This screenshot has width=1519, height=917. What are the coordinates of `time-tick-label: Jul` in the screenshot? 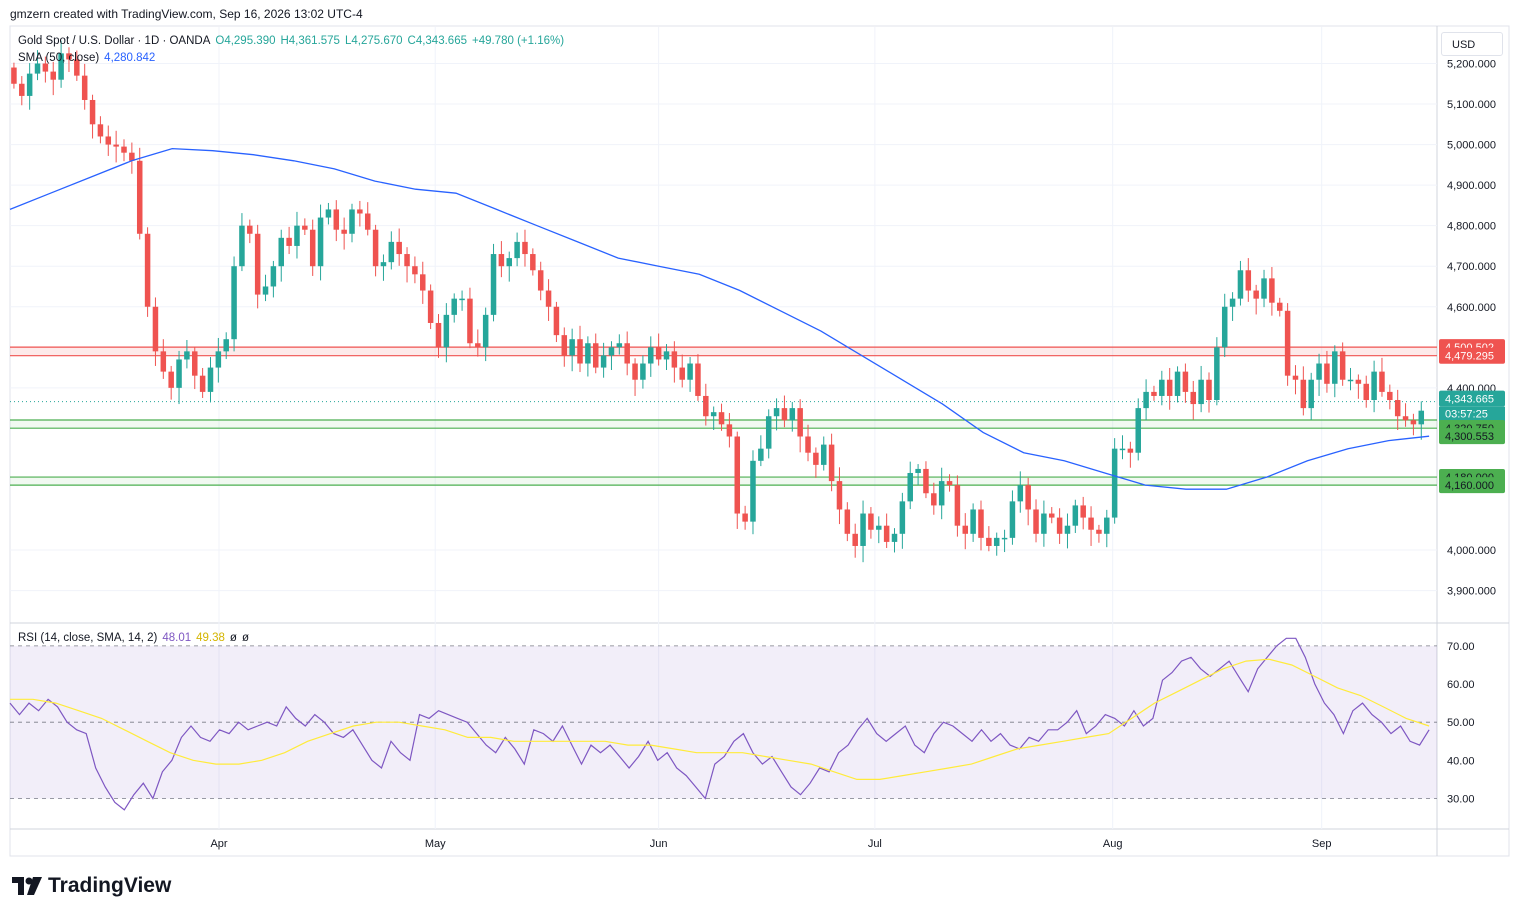 It's located at (875, 844).